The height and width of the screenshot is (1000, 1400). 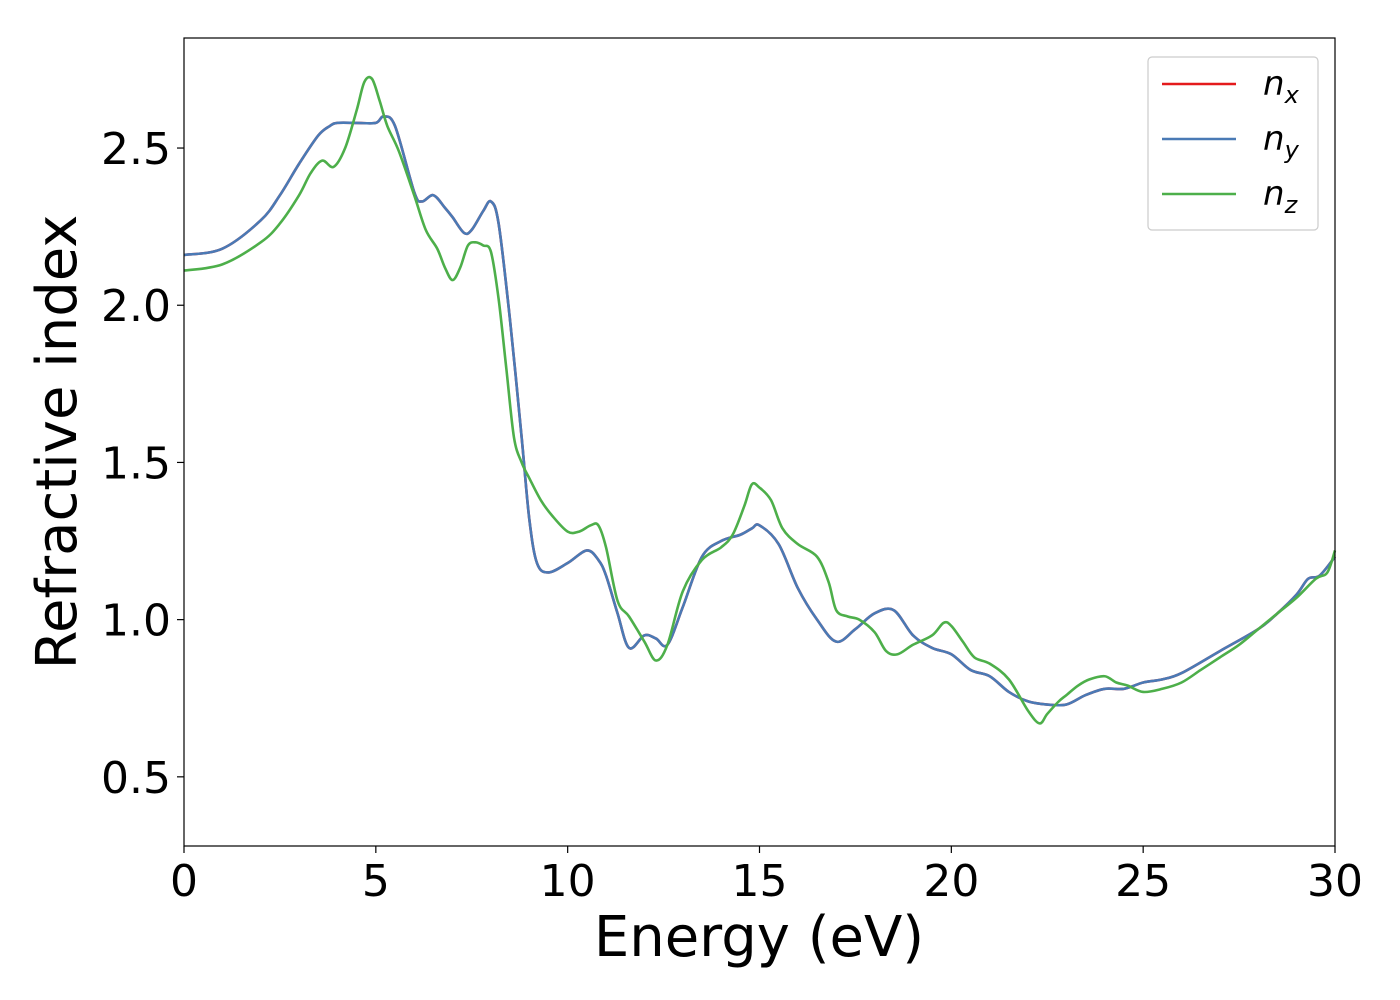 What do you see at coordinates (951, 881) in the screenshot?
I see `x-tick-label: 20` at bounding box center [951, 881].